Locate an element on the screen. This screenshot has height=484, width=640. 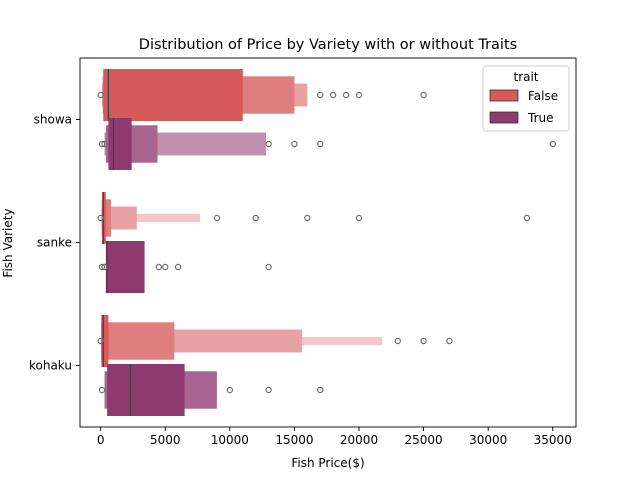
legend-swatch-true is located at coordinates (504, 117).